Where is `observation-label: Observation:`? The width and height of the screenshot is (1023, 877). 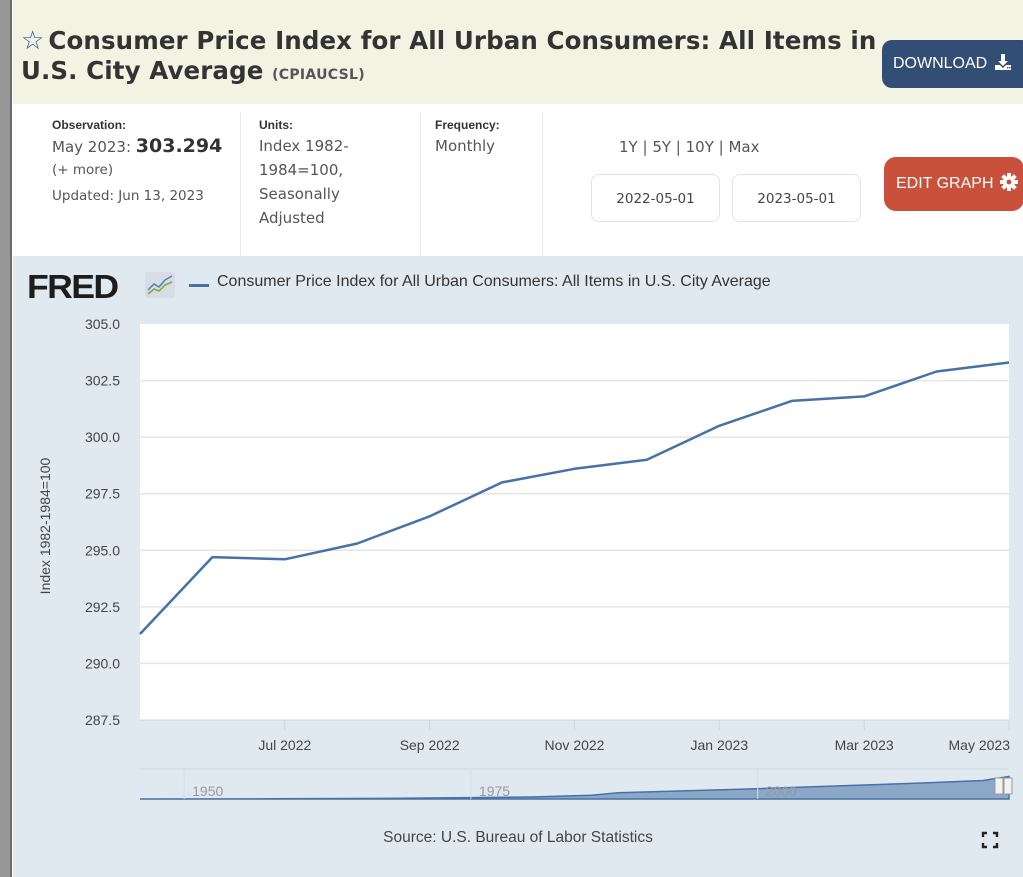
observation-label: Observation: is located at coordinates (89, 125).